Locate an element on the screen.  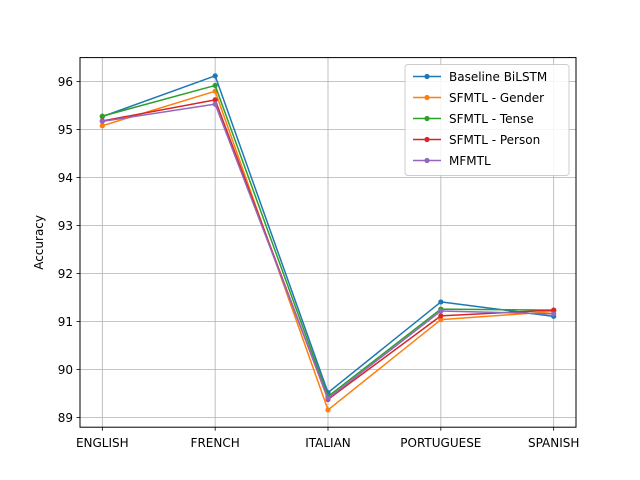
x-tick-label: ITALIAN is located at coordinates (328, 443).